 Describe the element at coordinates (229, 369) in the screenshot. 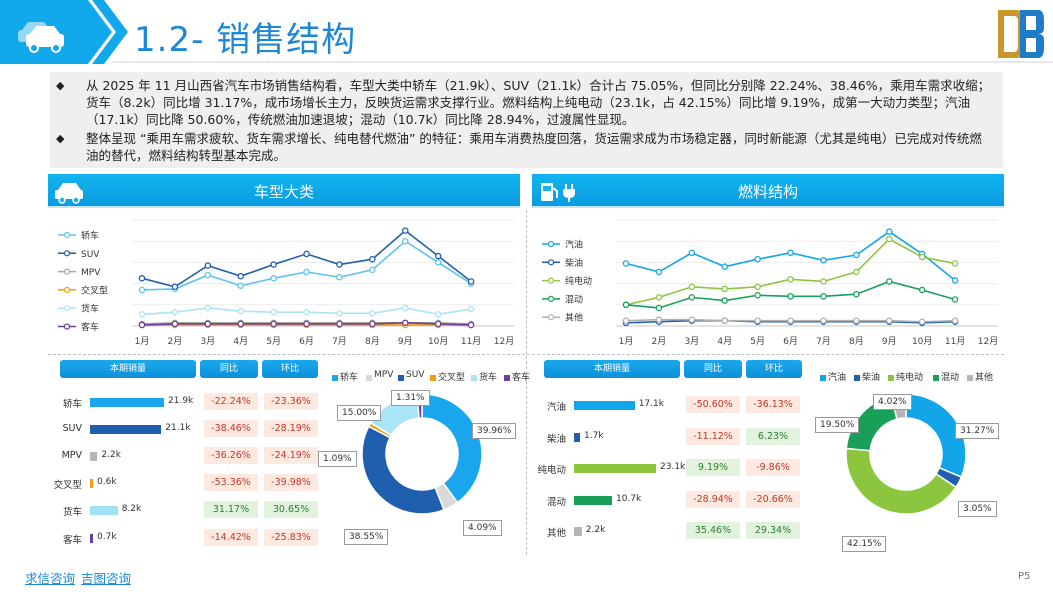

I see `table-header-yoy: 同比` at that location.